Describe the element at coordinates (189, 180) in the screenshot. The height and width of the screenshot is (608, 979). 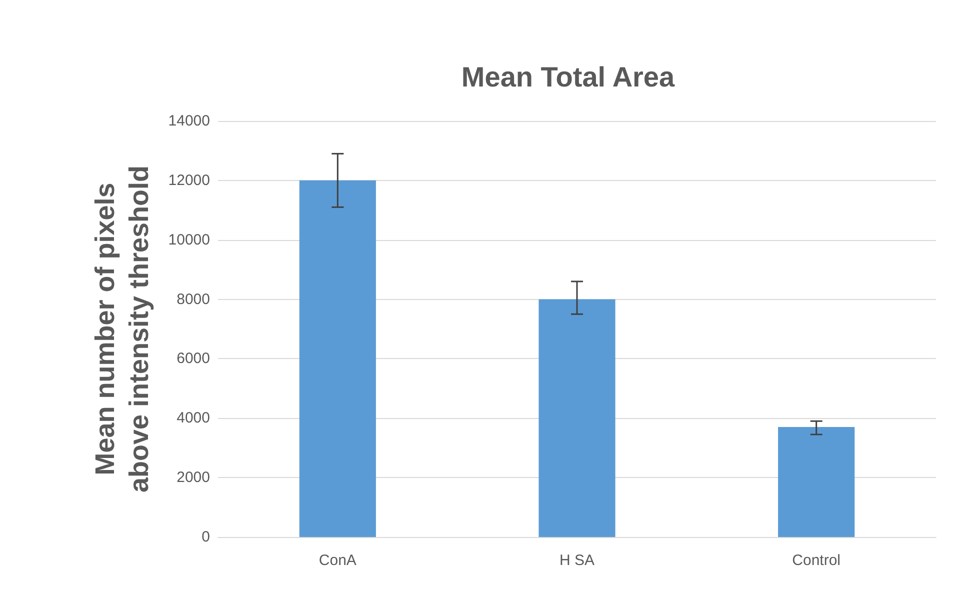
I see `y-tick-label: 12000` at that location.